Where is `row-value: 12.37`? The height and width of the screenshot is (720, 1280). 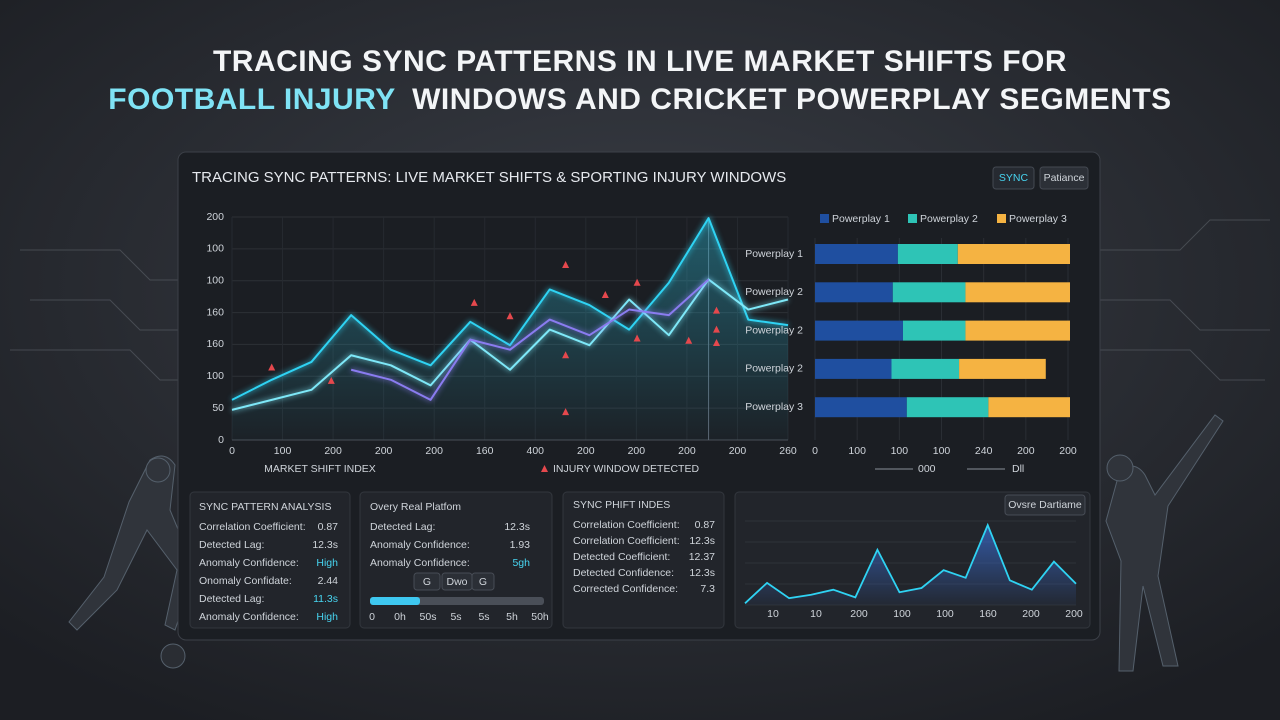
row-value: 12.37 is located at coordinates (702, 557).